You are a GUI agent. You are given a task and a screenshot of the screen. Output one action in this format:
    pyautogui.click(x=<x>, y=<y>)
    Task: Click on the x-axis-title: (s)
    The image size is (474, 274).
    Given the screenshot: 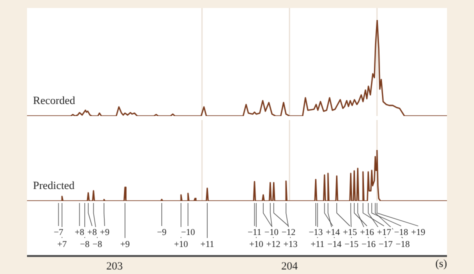 What is the action you would take?
    pyautogui.click(x=441, y=264)
    